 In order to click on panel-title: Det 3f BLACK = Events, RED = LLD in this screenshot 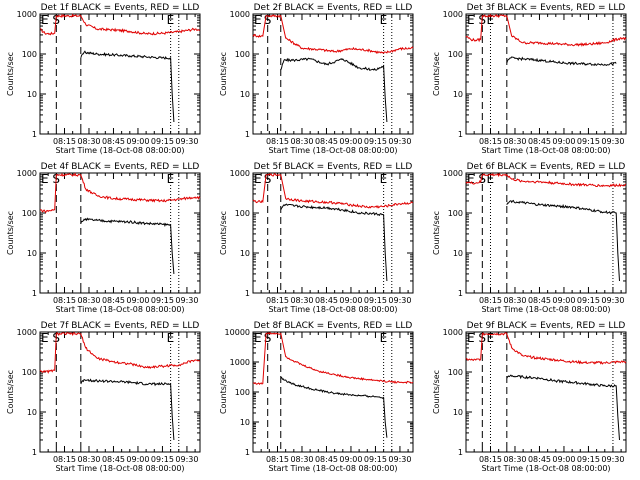, I will do `click(546, 8)`.